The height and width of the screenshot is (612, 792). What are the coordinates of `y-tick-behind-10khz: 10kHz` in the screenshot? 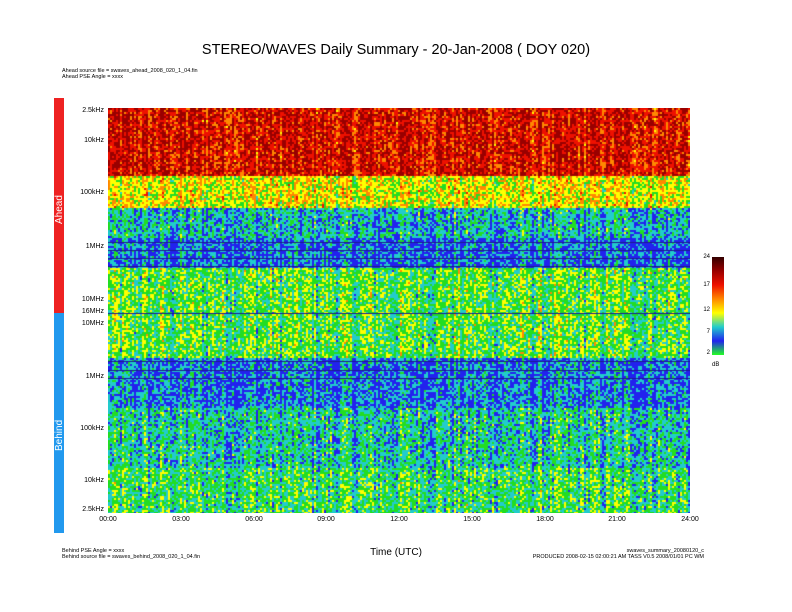 It's located at (94, 480).